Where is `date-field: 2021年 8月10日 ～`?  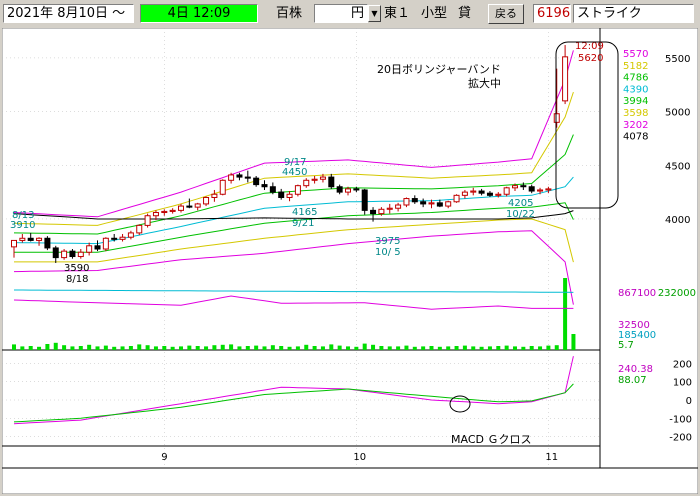
date-field: 2021年 8月10日 ～ is located at coordinates (68, 13).